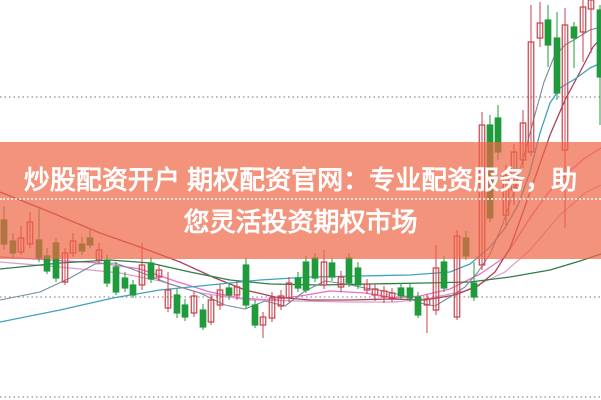  I want to click on dotted-gridline, so click(300, 199).